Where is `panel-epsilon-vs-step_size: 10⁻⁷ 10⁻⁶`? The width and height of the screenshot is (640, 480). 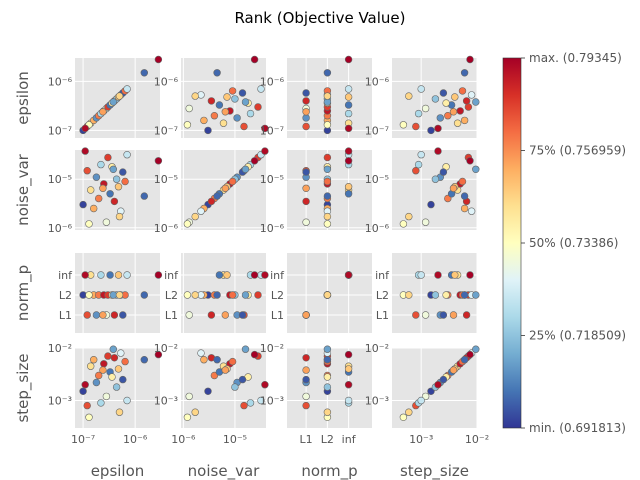
panel-epsilon-vs-step_size: 10⁻⁷ 10⁻⁶ is located at coordinates (422, 96).